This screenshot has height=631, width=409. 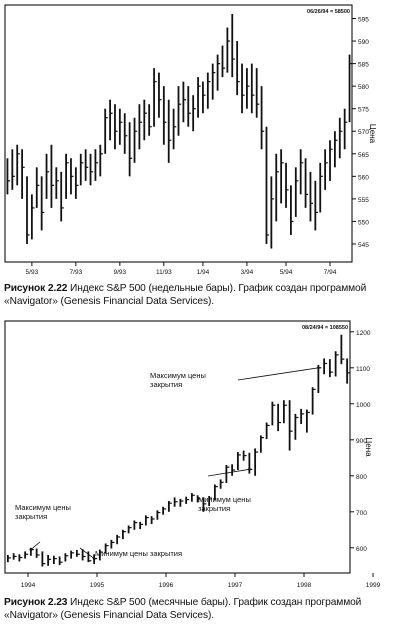 I want to click on x-tick-label: 1994, so click(x=28, y=585).